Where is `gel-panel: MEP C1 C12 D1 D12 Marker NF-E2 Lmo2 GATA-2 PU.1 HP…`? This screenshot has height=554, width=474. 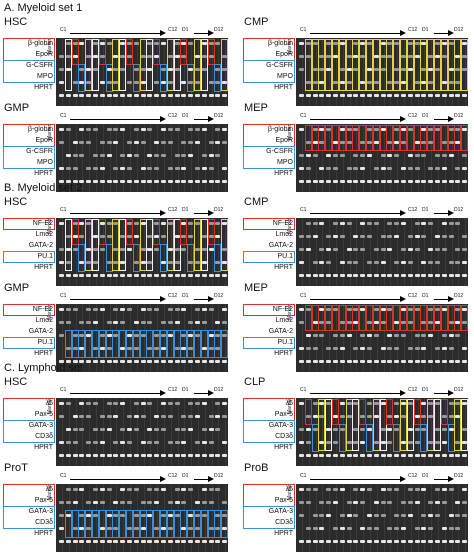 gel-panel: MEP C1 C12 D1 D12 Marker NF-E2 Lmo2 GATA-2 PU.1 HP… is located at coordinates (356, 328).